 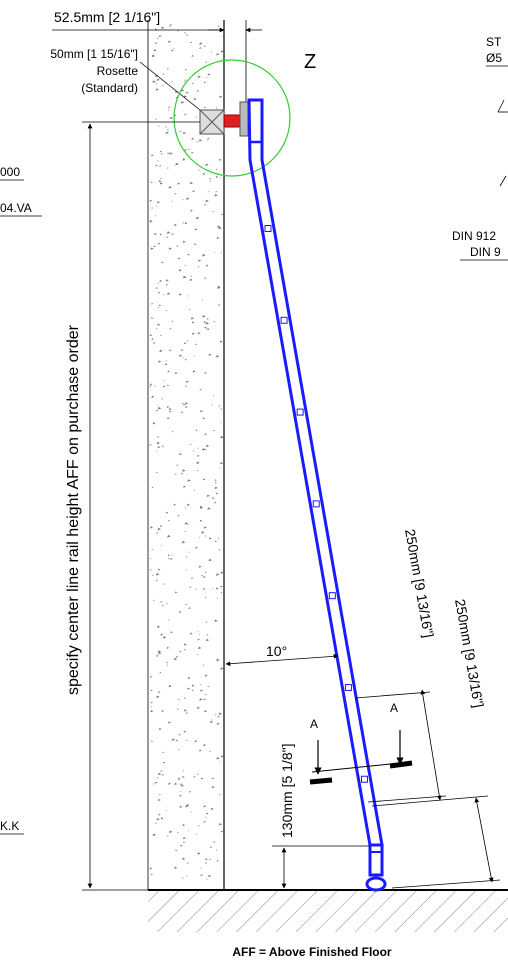 I want to click on angle-dimension: 10°, so click(x=282, y=655).